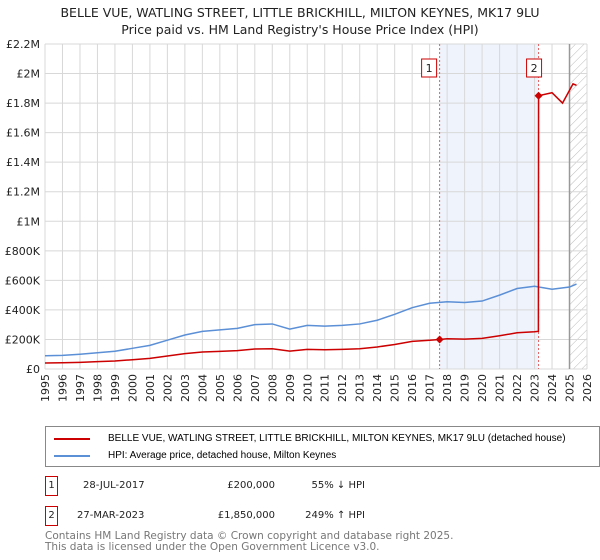 The height and width of the screenshot is (560, 600). What do you see at coordinates (570, 388) in the screenshot?
I see `x-tick-label: 2025` at bounding box center [570, 388].